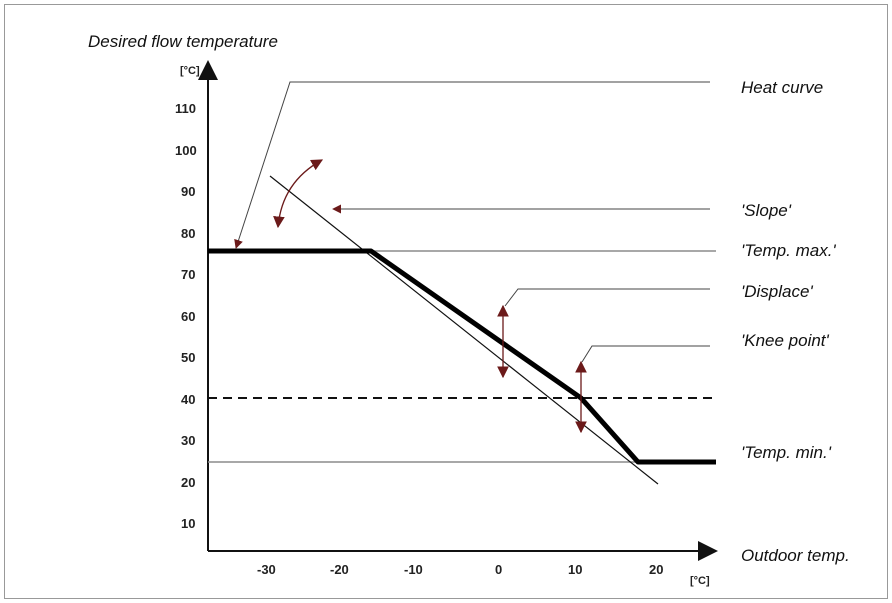  What do you see at coordinates (413, 569) in the screenshot?
I see `x-tick-minus10: -10` at bounding box center [413, 569].